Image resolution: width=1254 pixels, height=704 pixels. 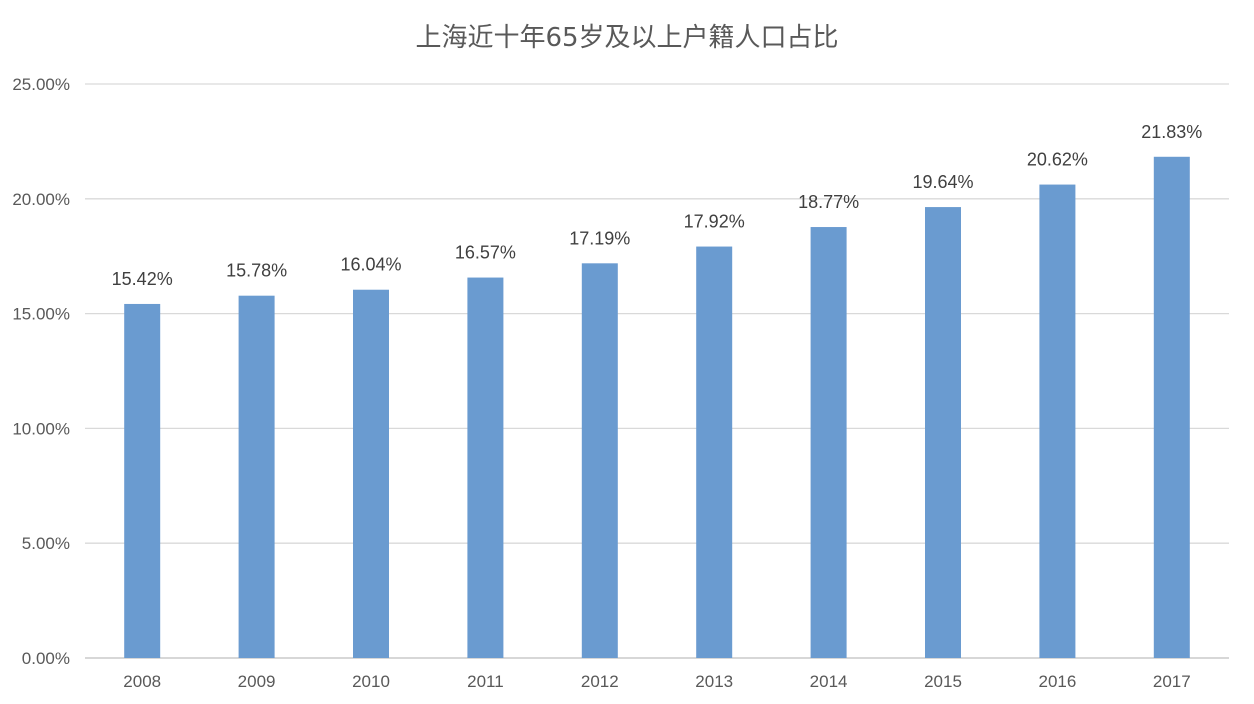 I want to click on bar-2011, so click(x=485, y=467).